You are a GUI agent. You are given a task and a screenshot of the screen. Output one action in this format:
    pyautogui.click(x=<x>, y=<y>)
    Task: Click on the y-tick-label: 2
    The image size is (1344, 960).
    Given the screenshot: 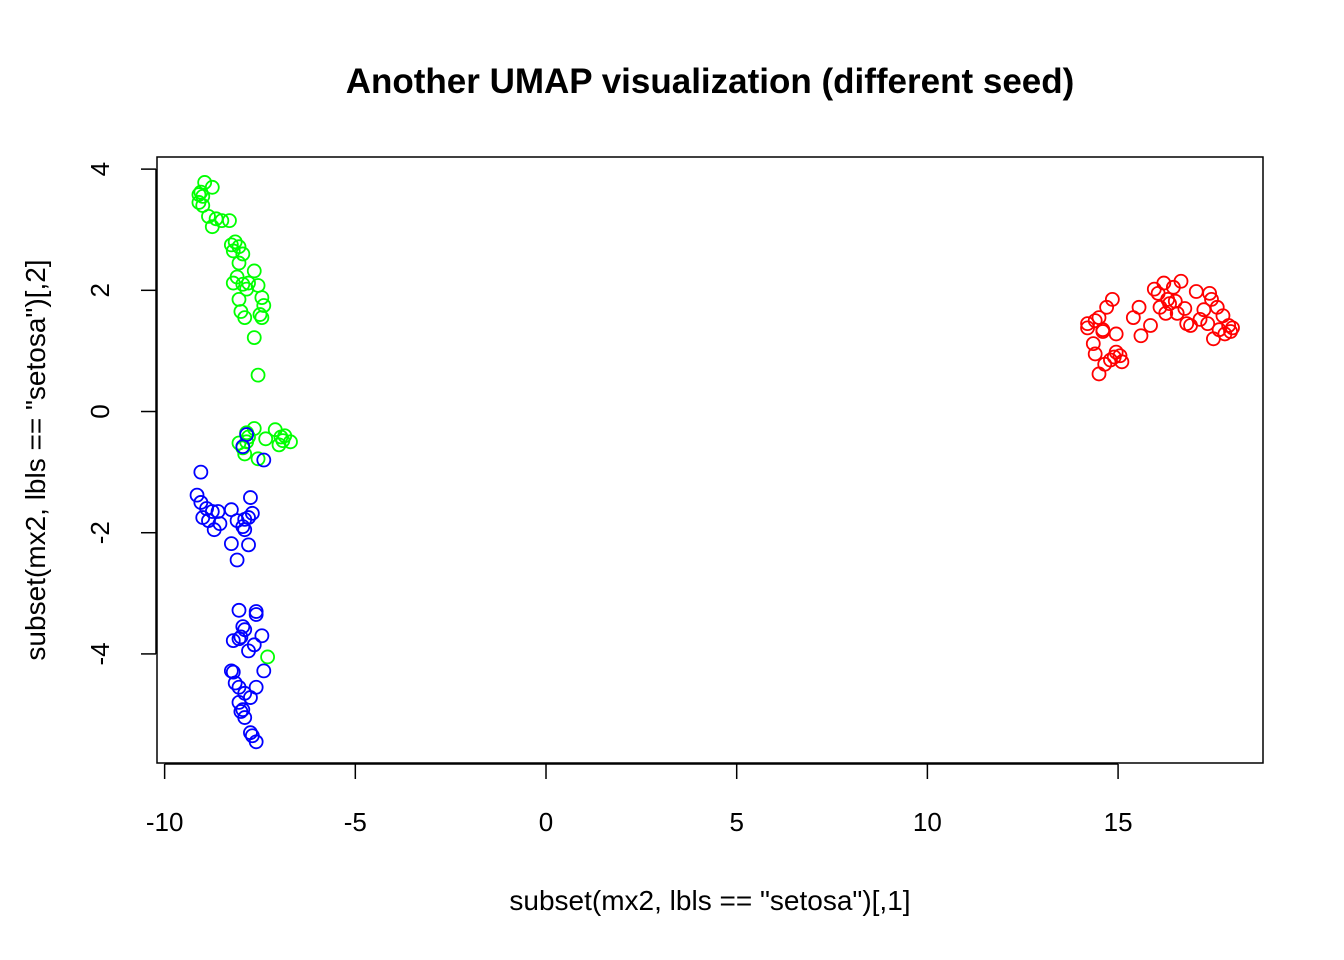 What is the action you would take?
    pyautogui.click(x=100, y=290)
    